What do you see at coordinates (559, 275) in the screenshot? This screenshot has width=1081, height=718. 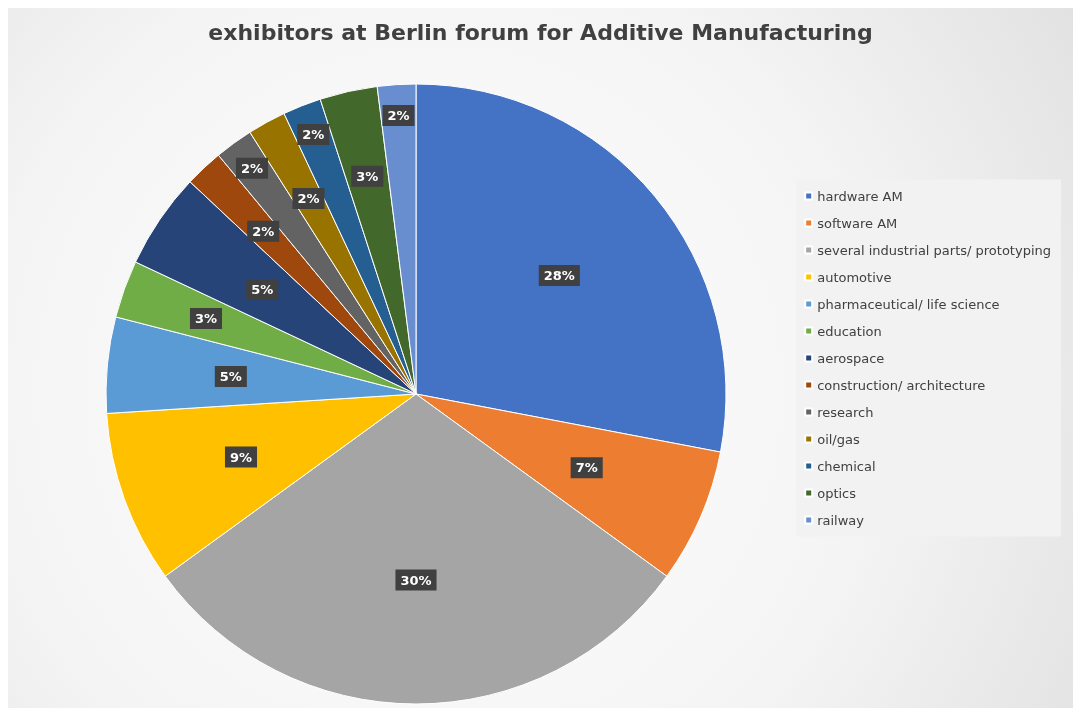 I see `data-label: 28%` at bounding box center [559, 275].